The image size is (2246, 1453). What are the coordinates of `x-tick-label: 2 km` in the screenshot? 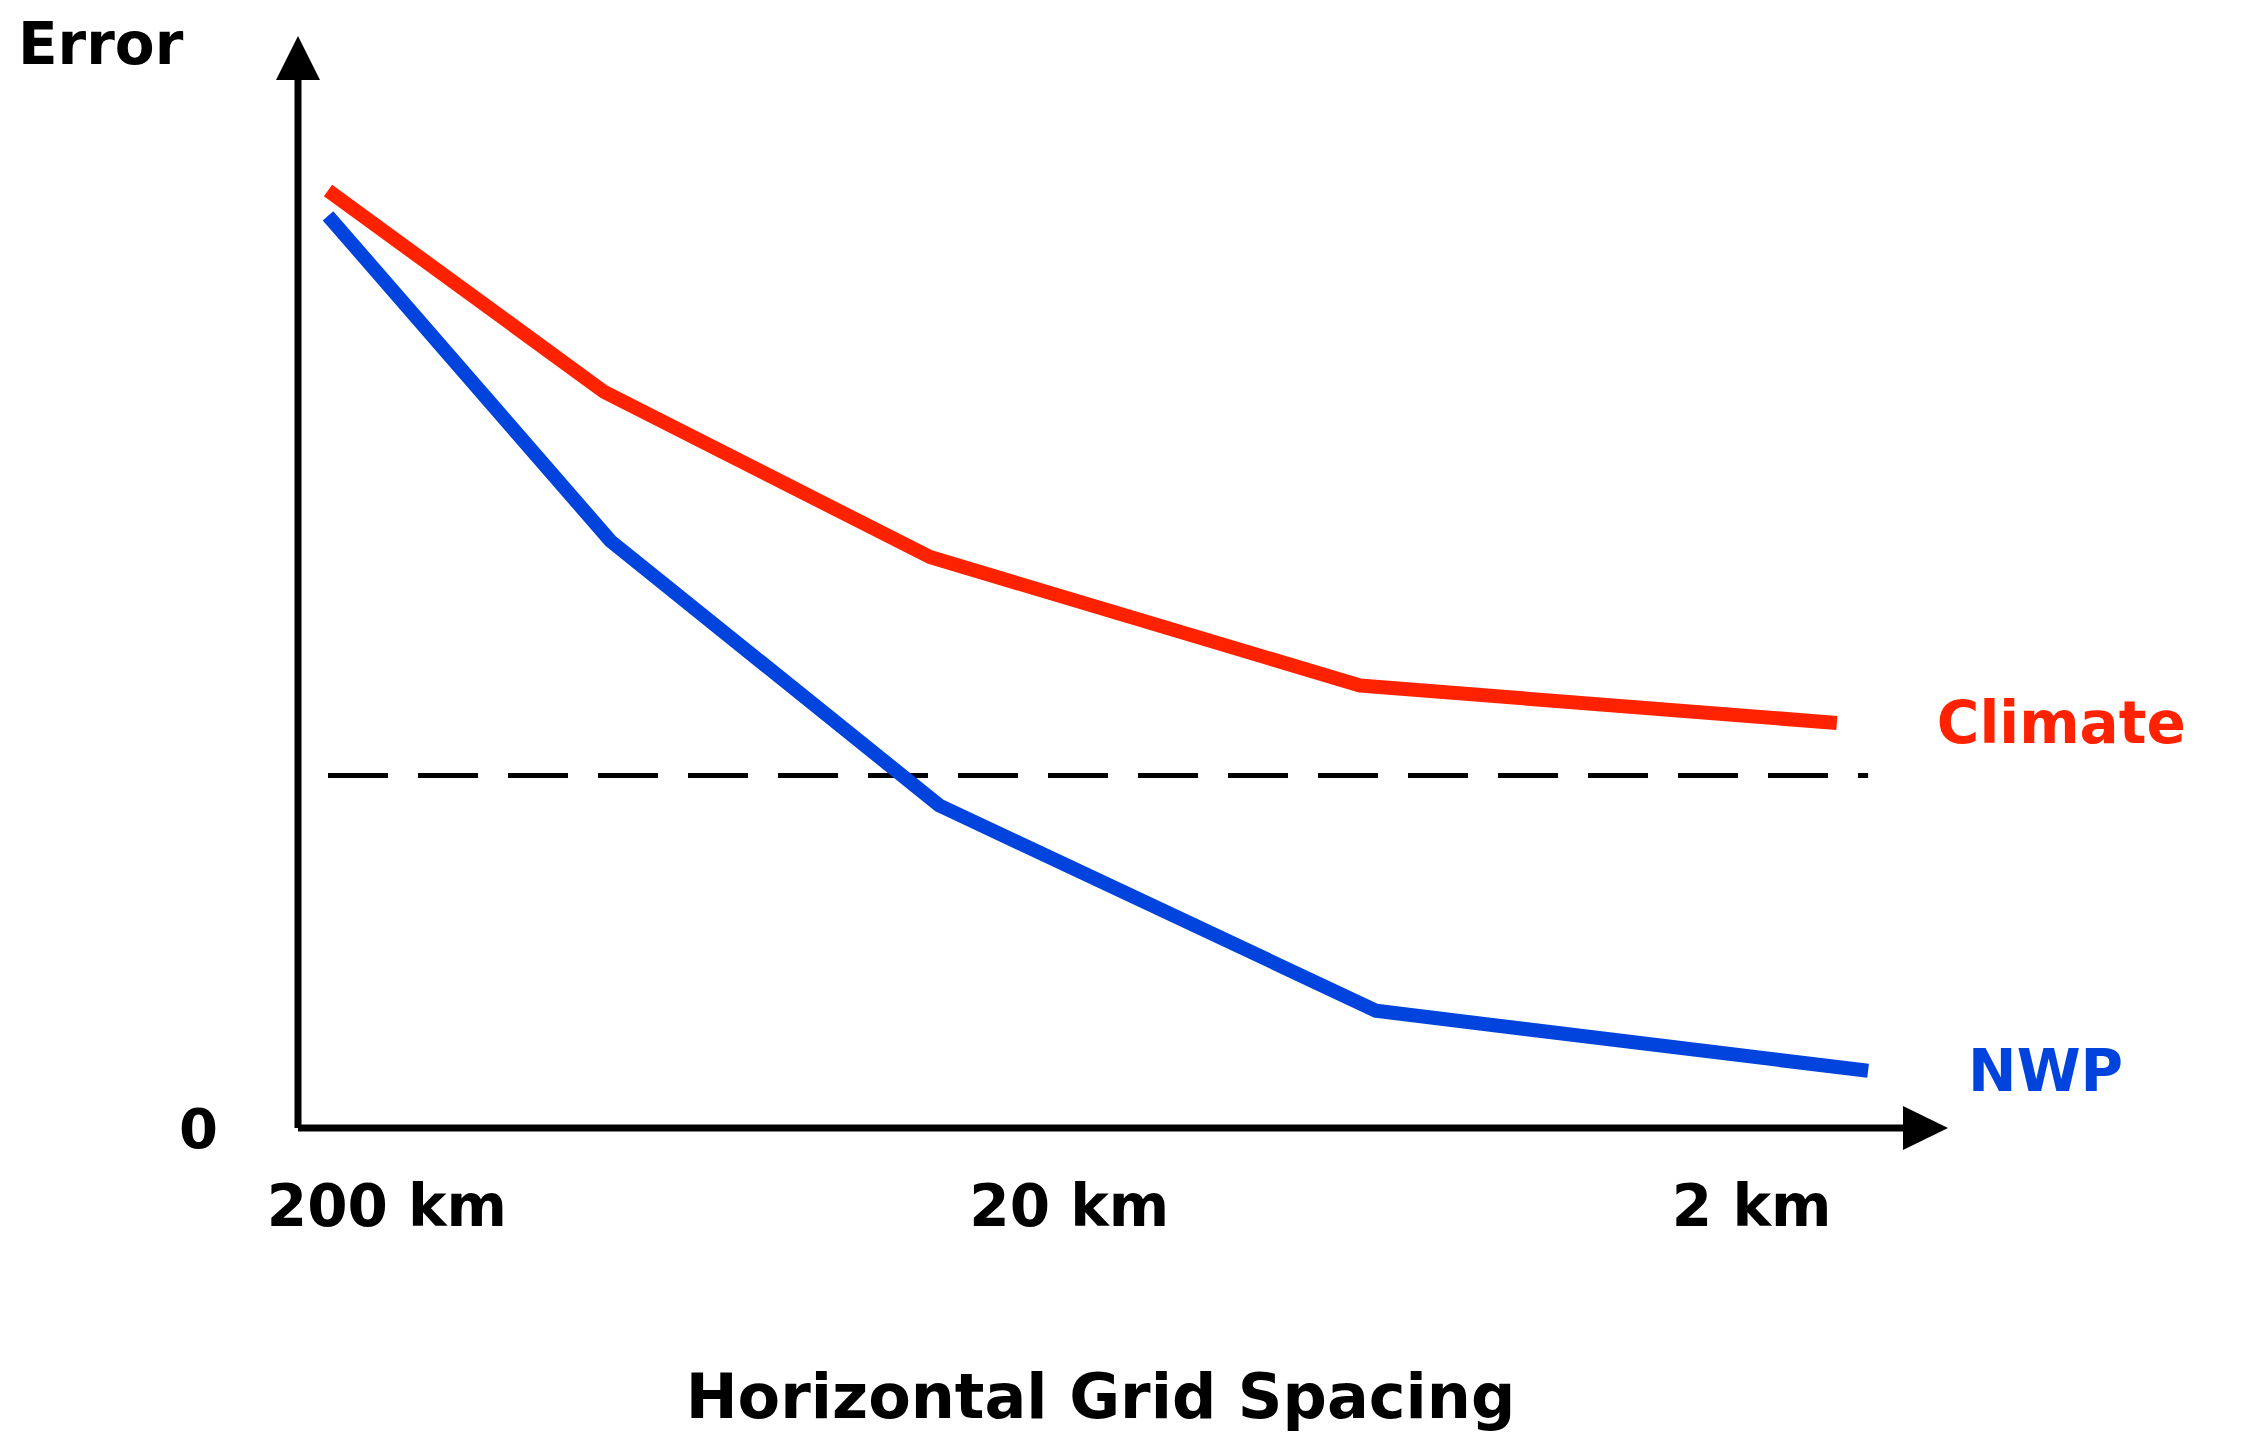 It's located at (1751, 1206).